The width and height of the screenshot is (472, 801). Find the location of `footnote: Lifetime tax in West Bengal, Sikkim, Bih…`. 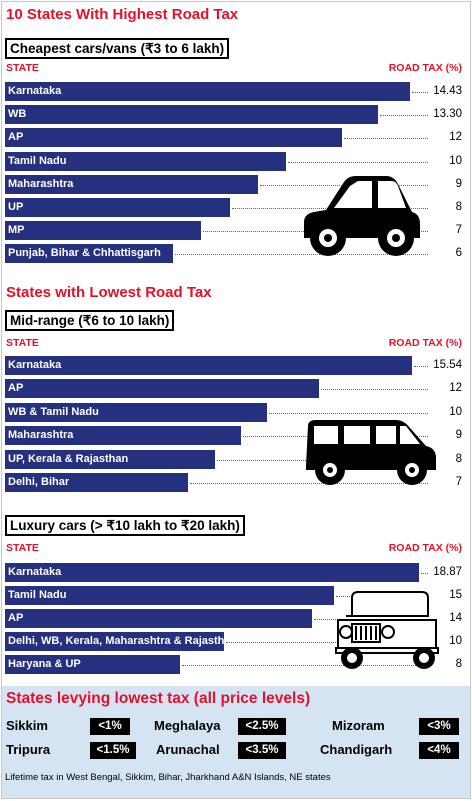

footnote: Lifetime tax in West Bengal, Sikkim, Bih… is located at coordinates (168, 777).